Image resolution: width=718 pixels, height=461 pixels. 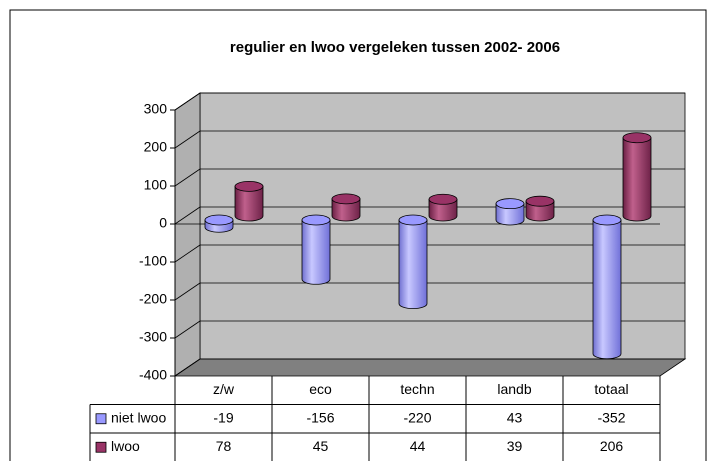 What do you see at coordinates (321, 446) in the screenshot?
I see `table-value: 45` at bounding box center [321, 446].